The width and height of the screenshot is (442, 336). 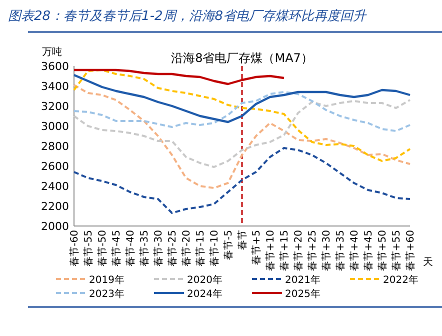 What do you see at coordinates (55, 66) in the screenshot?
I see `y-tick-label: 3600` at bounding box center [55, 66].